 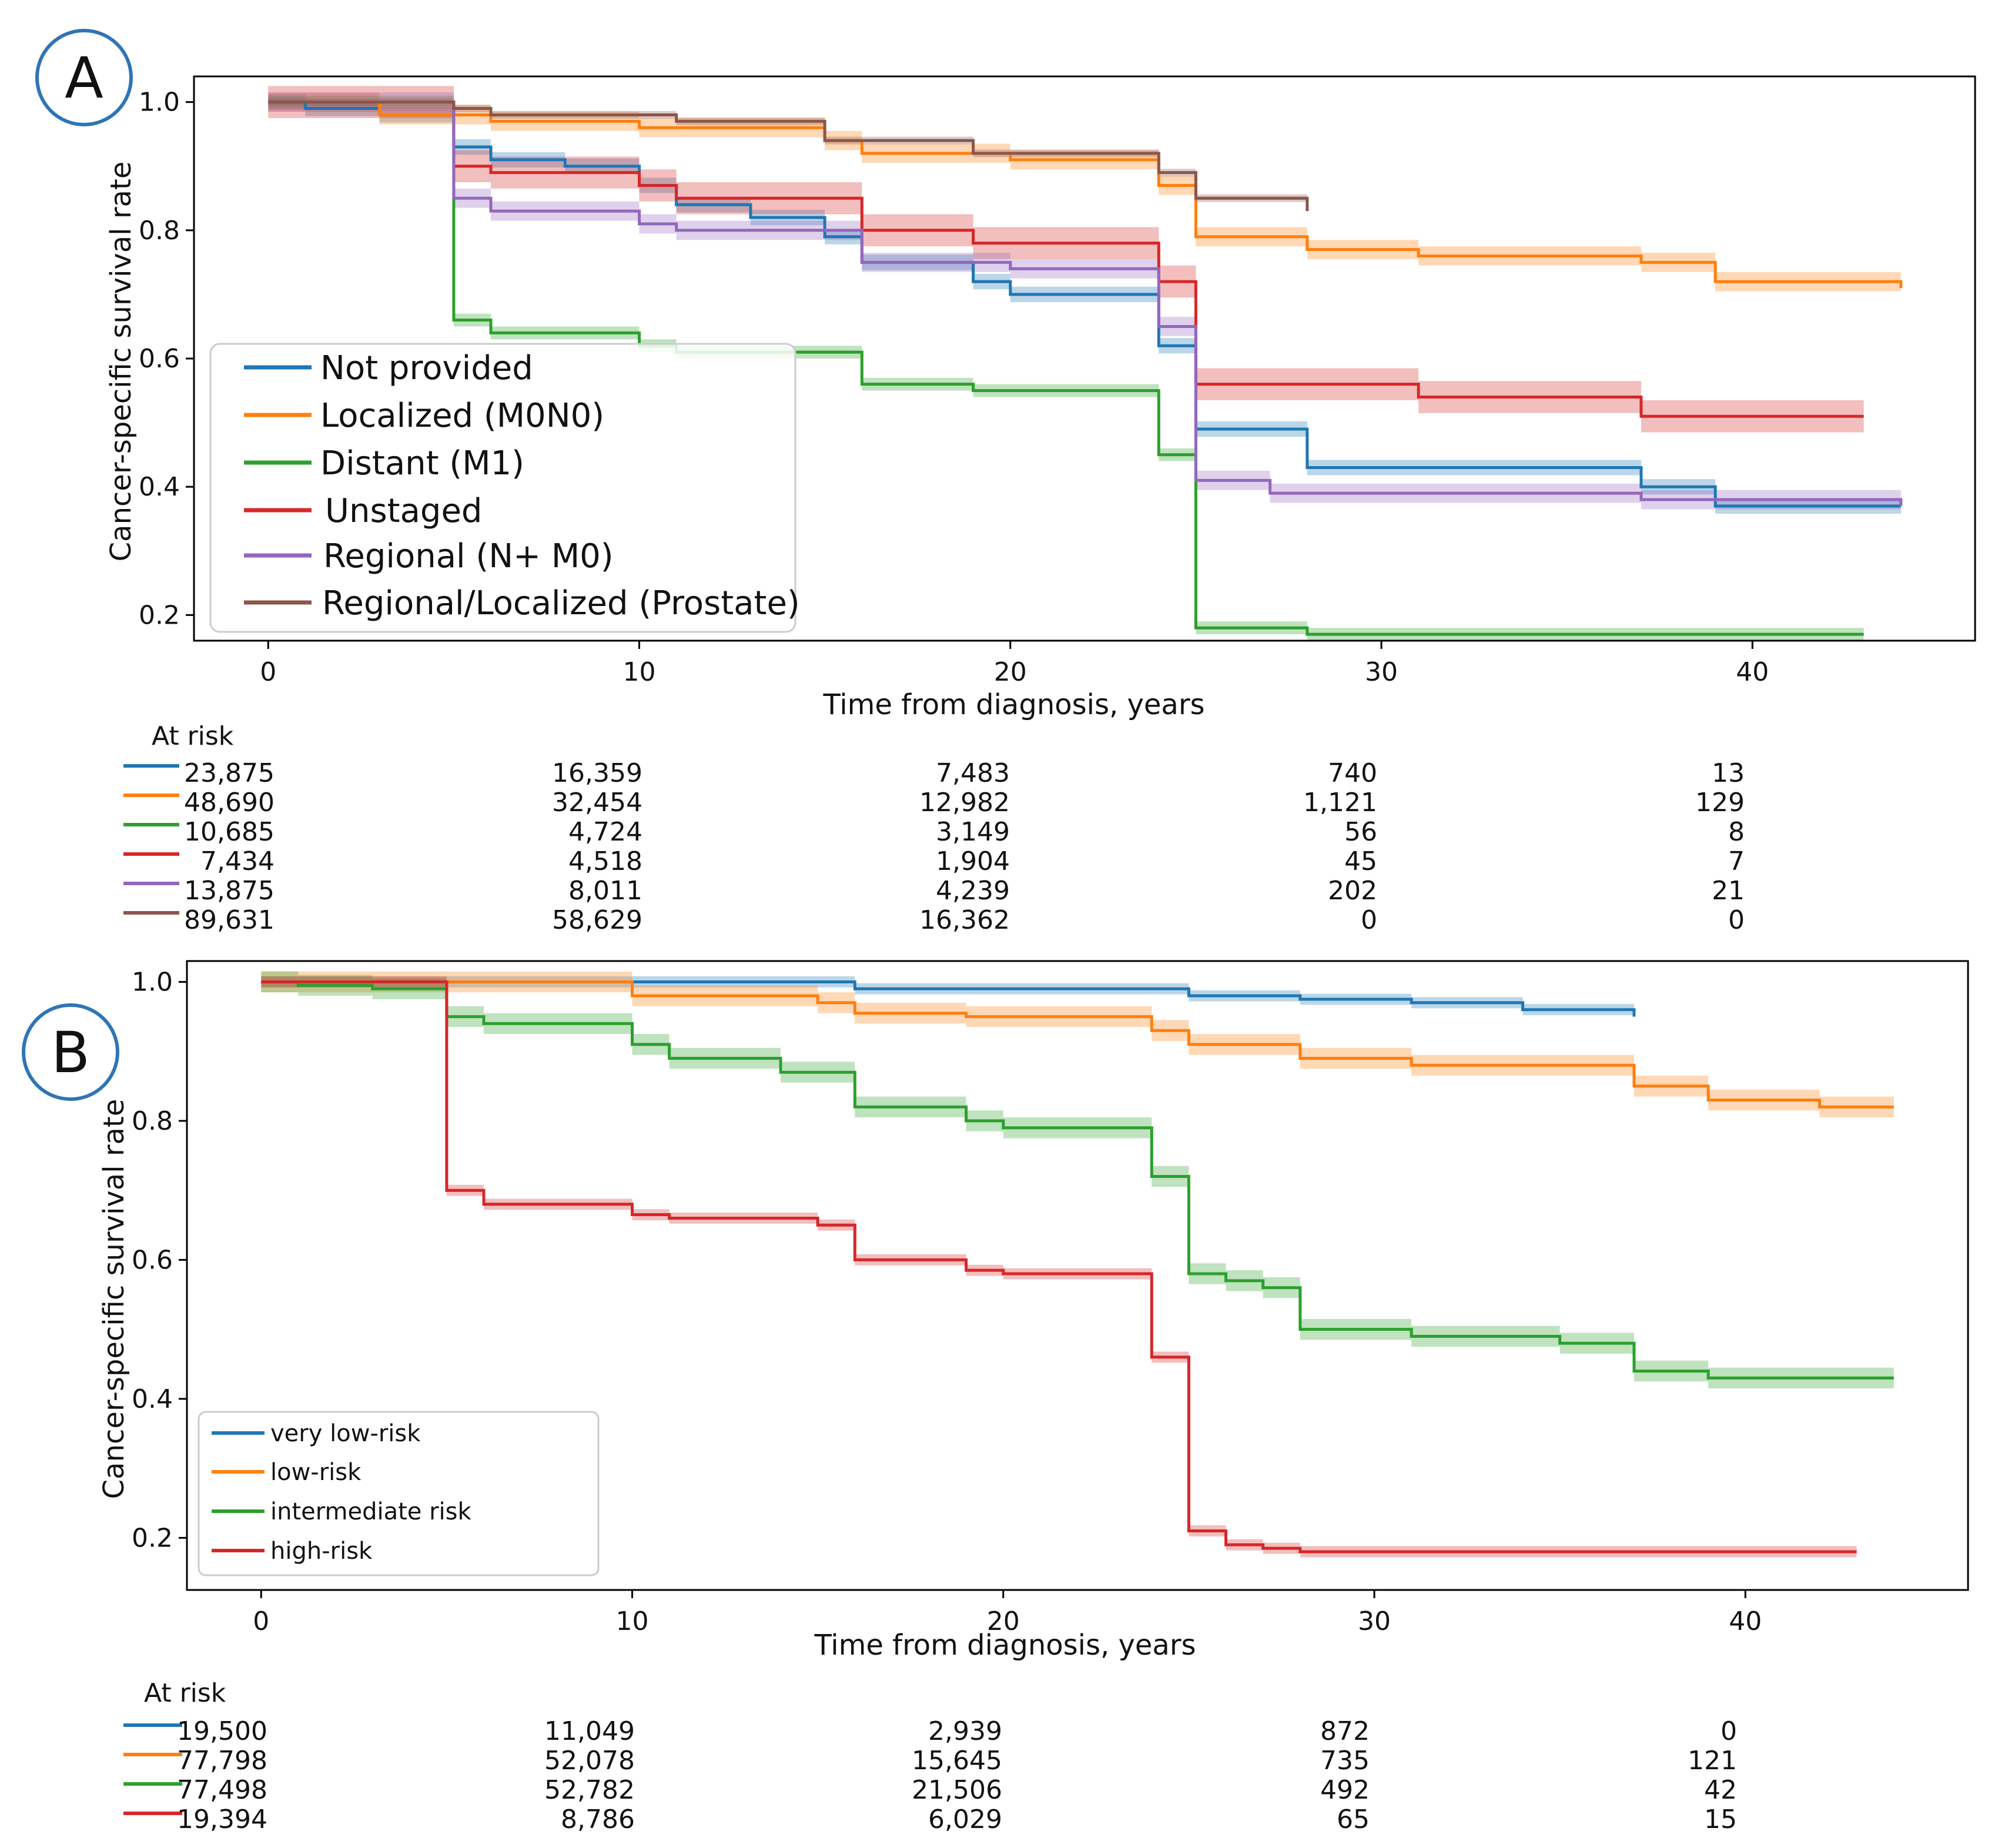 I want to click on legend-b-intermediate-label: intermediate risk, so click(x=370, y=1511).